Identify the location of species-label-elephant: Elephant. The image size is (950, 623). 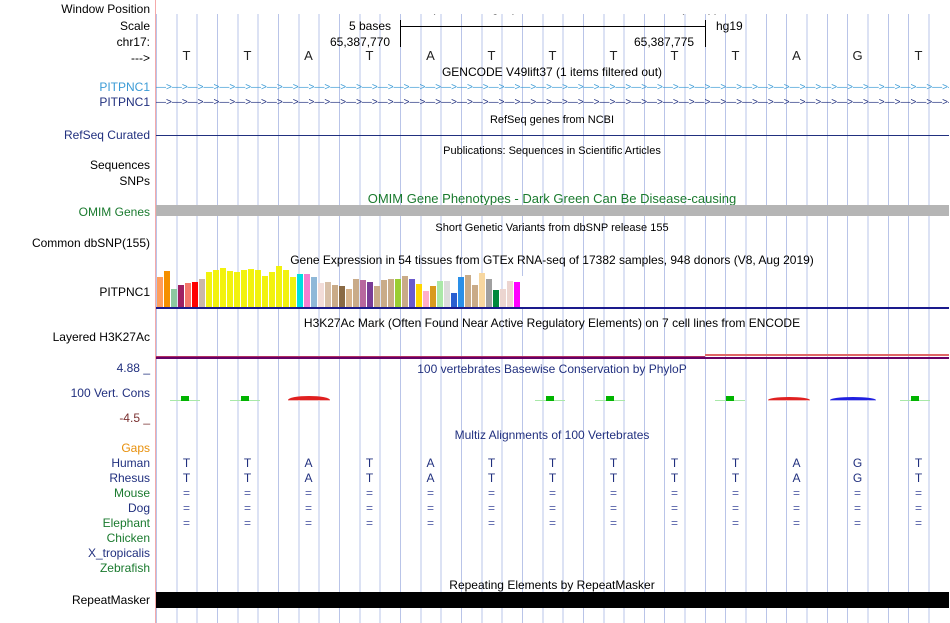
(126, 523).